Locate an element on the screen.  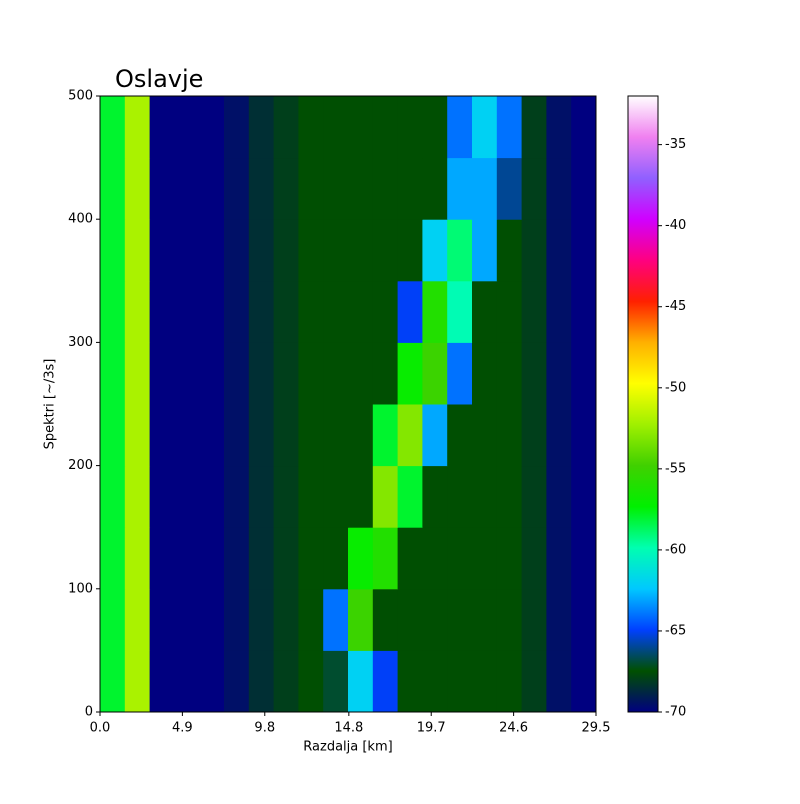
y-tick-label: 300 is located at coordinates (80, 342).